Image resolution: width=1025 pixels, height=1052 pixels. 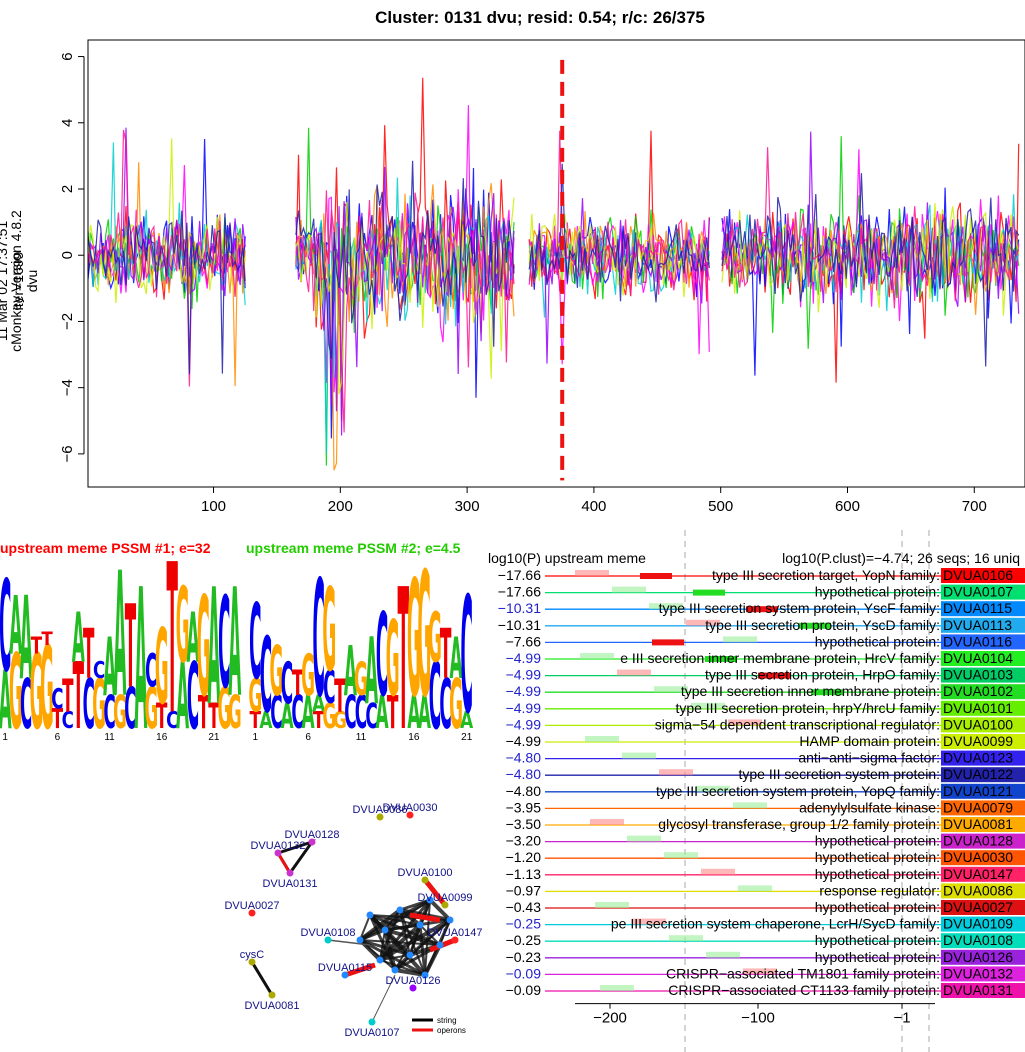 What do you see at coordinates (524, 874) in the screenshot?
I see `gene-pvalue: −1.13` at bounding box center [524, 874].